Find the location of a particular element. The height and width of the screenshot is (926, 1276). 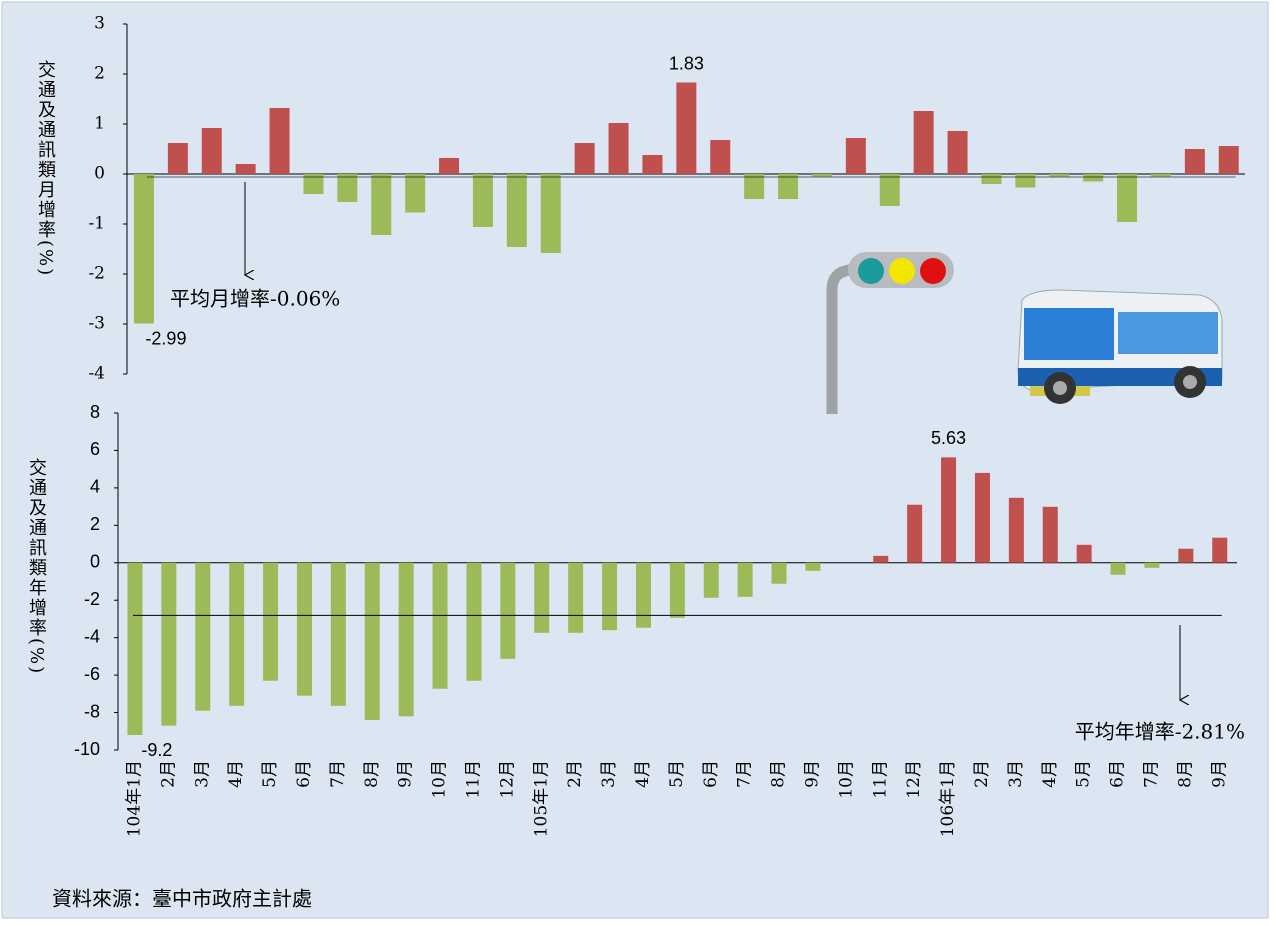

average-label: 平均月增率-0.06% is located at coordinates (255, 299).